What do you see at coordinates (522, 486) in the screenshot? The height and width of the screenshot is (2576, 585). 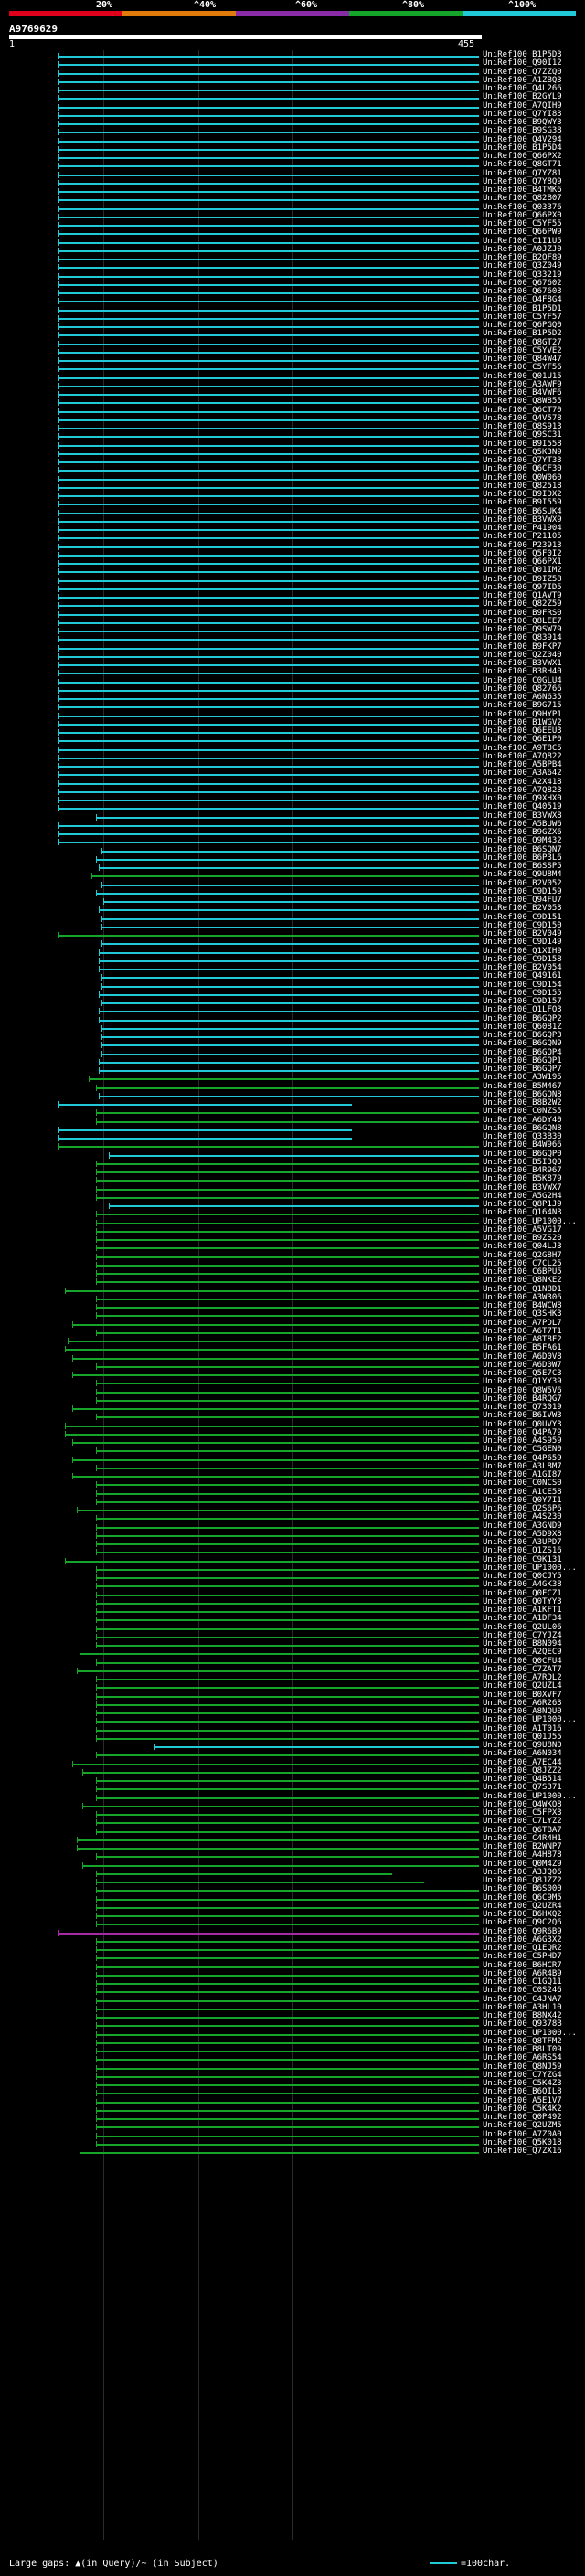 I see `hit-label: UniRef100_Q82518` at bounding box center [522, 486].